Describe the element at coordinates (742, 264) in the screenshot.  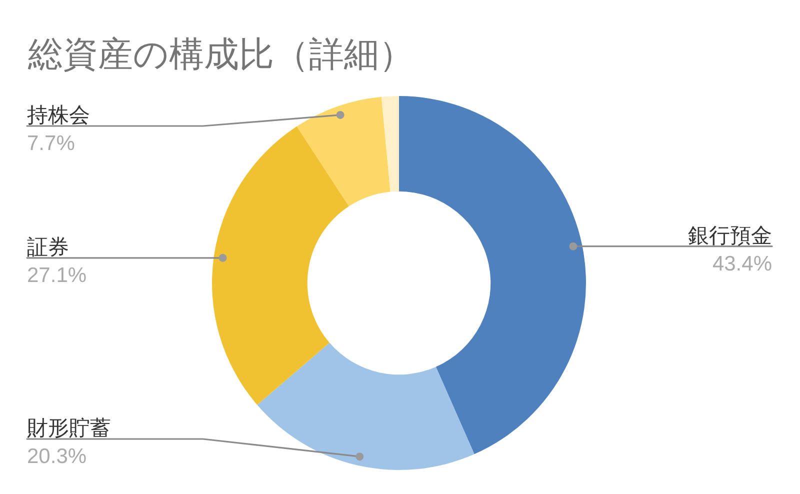
I see `data-label: 43.4%` at that location.